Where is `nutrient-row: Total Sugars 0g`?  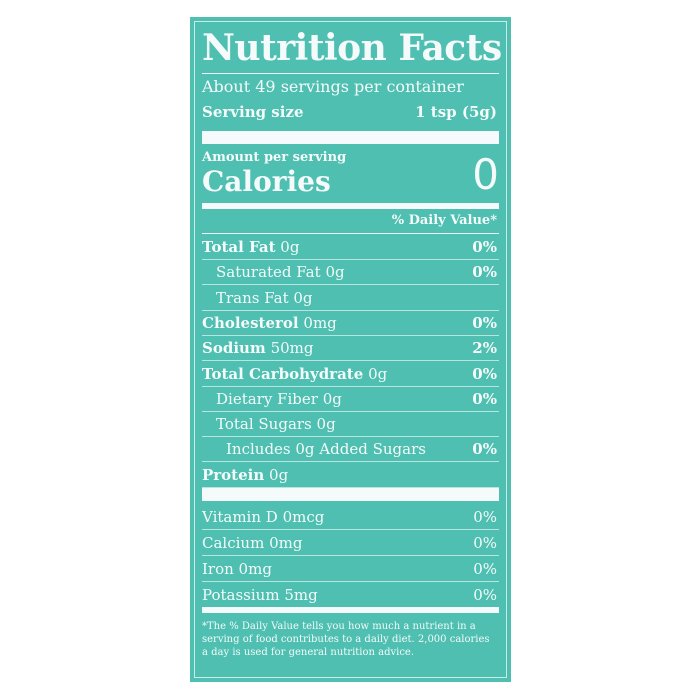
nutrient-row: Total Sugars 0g is located at coordinates (350, 425).